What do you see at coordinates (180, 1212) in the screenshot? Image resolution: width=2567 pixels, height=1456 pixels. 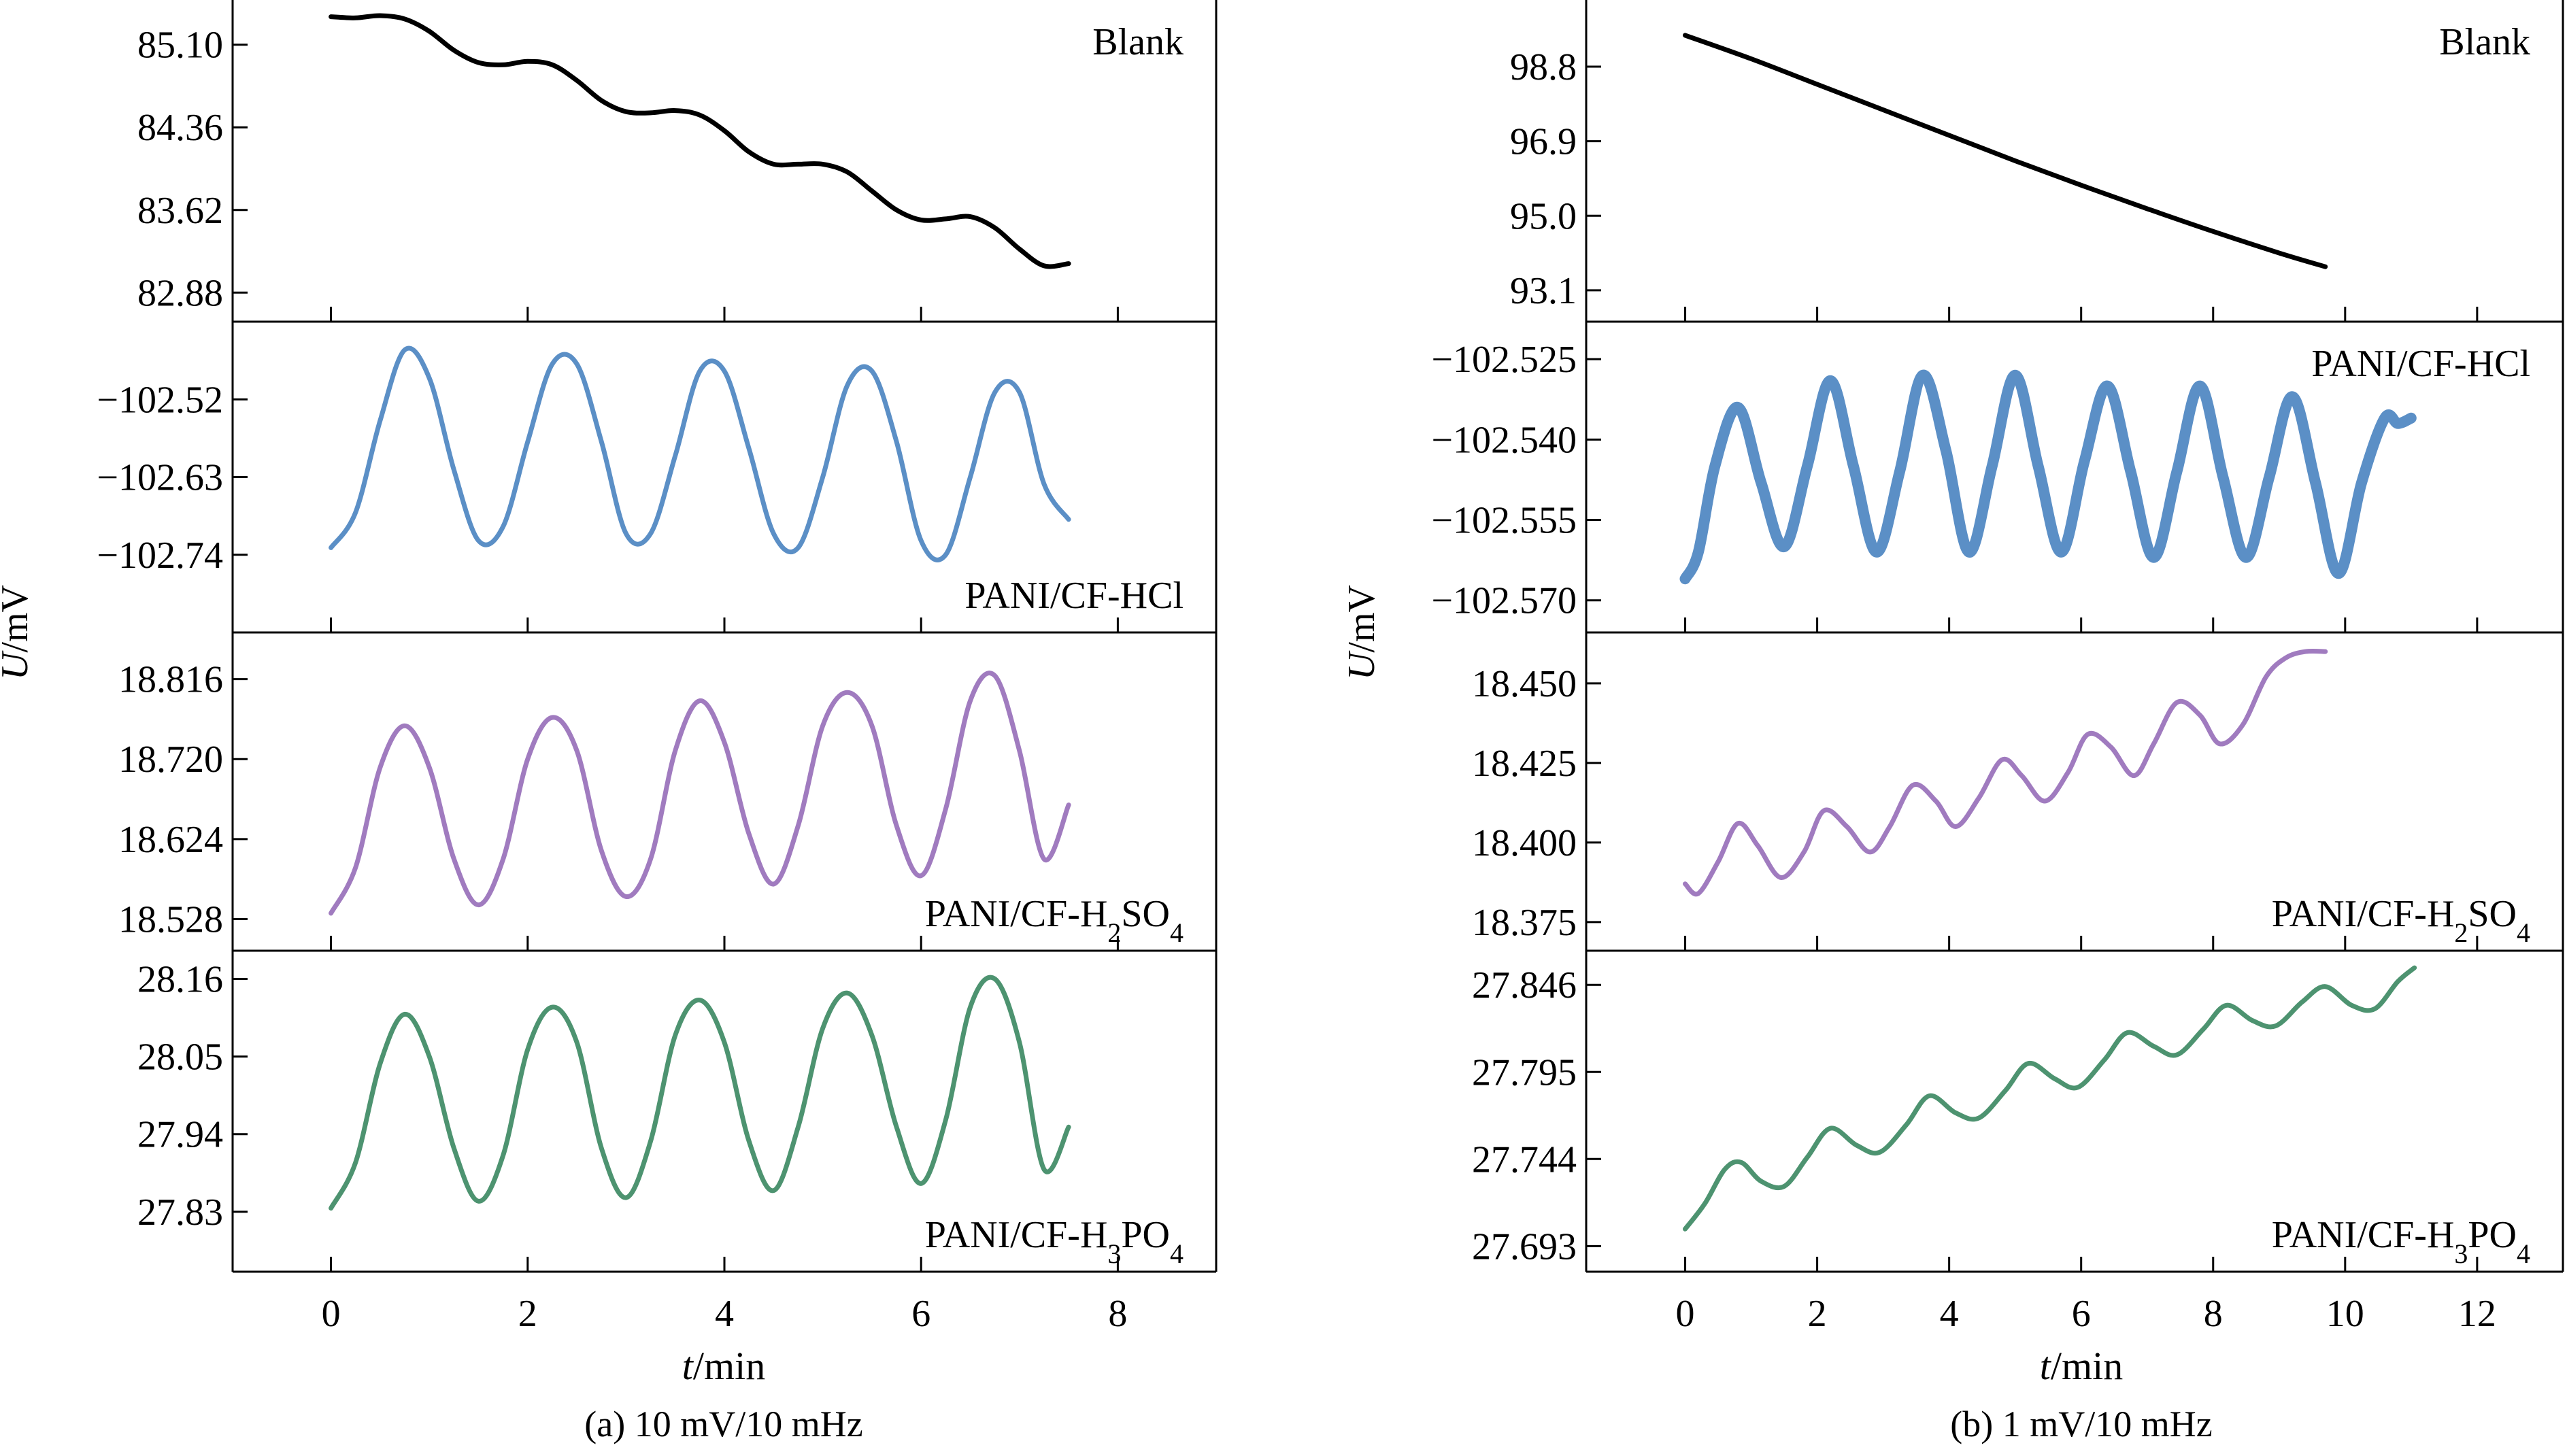 I see `y-tick-label: 27.83` at bounding box center [180, 1212].